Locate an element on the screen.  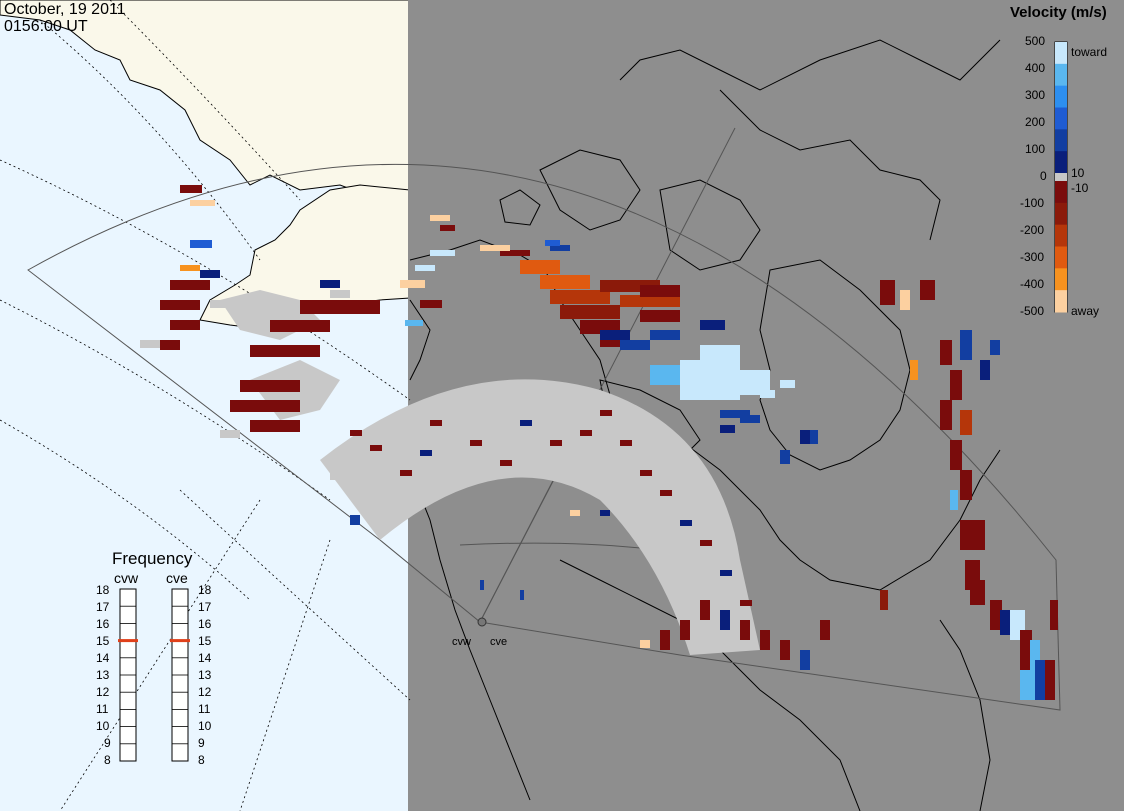
vel-tick: -300 is located at coordinates (1032, 257).